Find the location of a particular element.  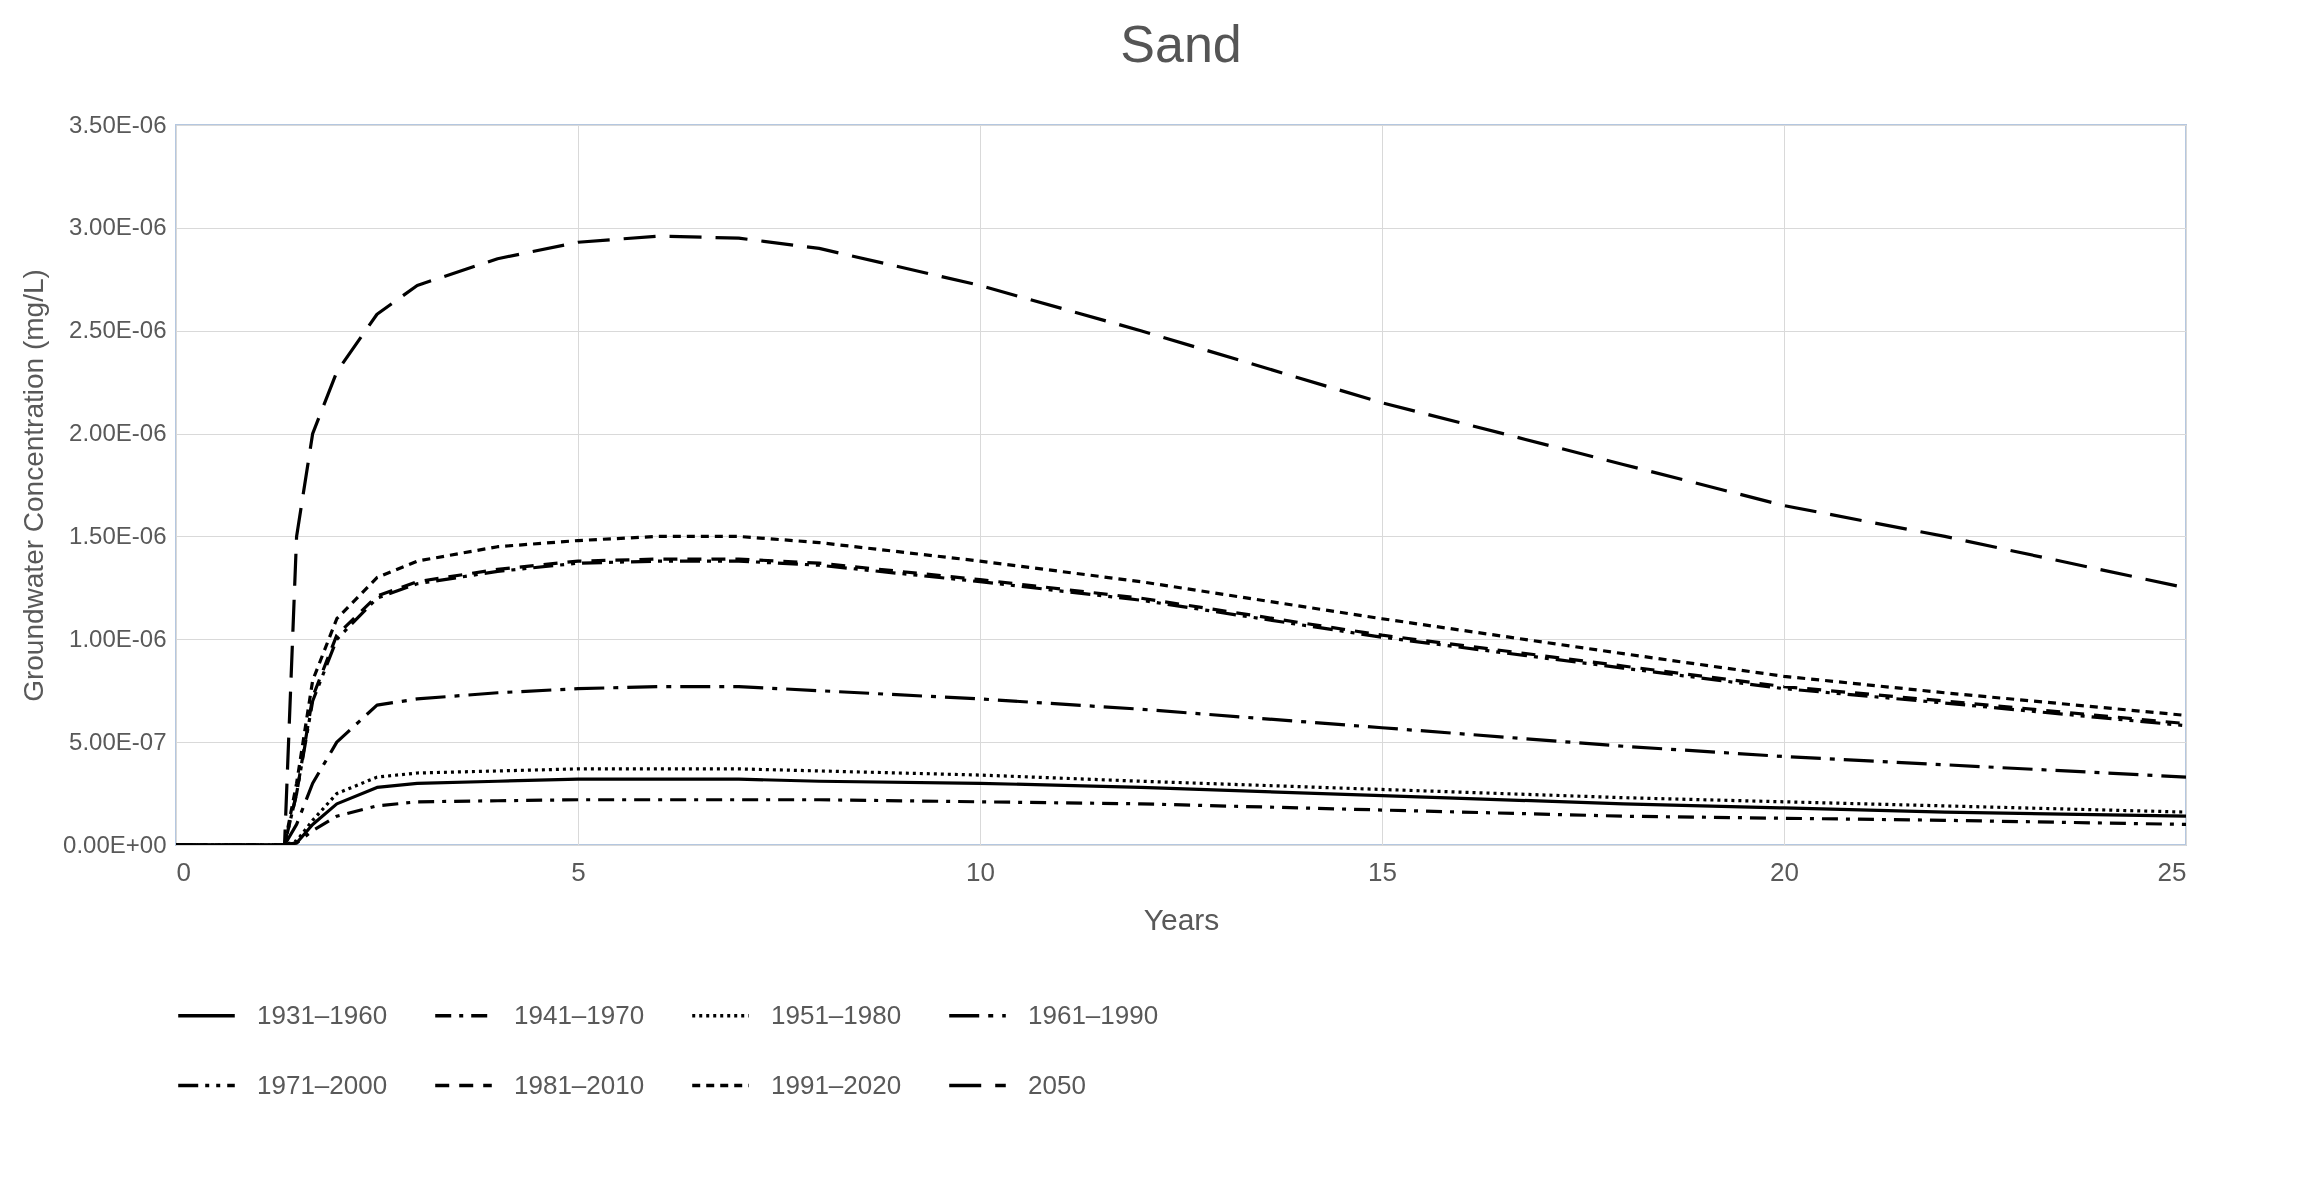

x-tick-label: 25 is located at coordinates (2172, 871).